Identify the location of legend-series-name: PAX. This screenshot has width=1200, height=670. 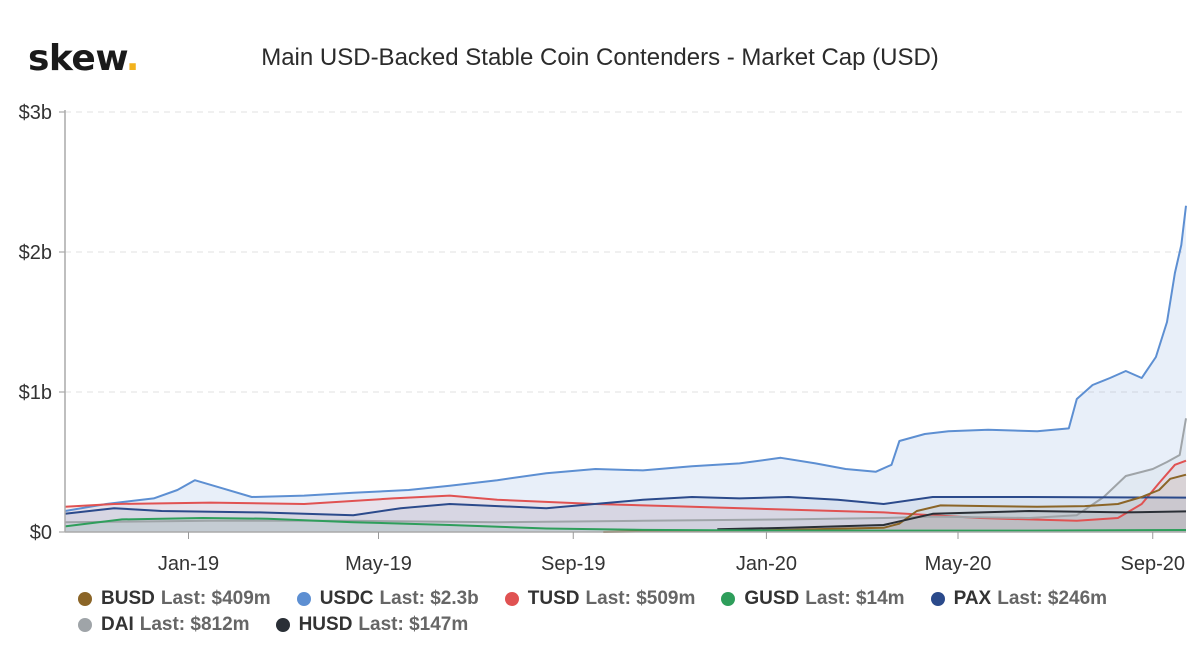
(972, 598).